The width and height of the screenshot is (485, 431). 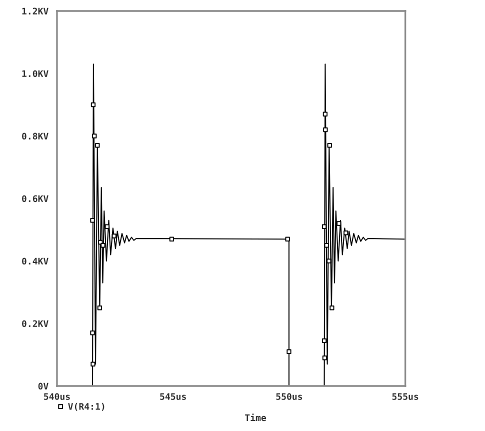 What do you see at coordinates (35, 11) in the screenshot?
I see `y-tick-label: 1.2KV` at bounding box center [35, 11].